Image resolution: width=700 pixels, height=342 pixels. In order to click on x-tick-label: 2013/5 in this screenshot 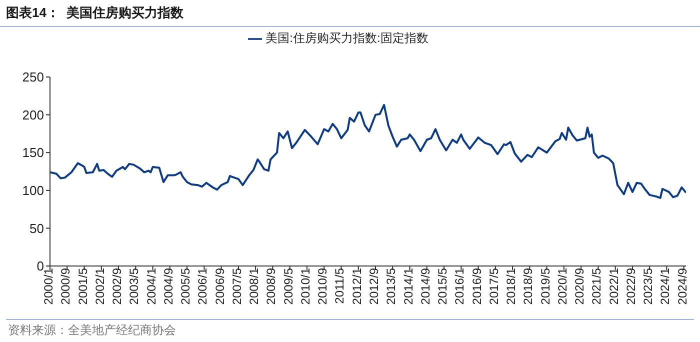, I will do `click(391, 286)`.